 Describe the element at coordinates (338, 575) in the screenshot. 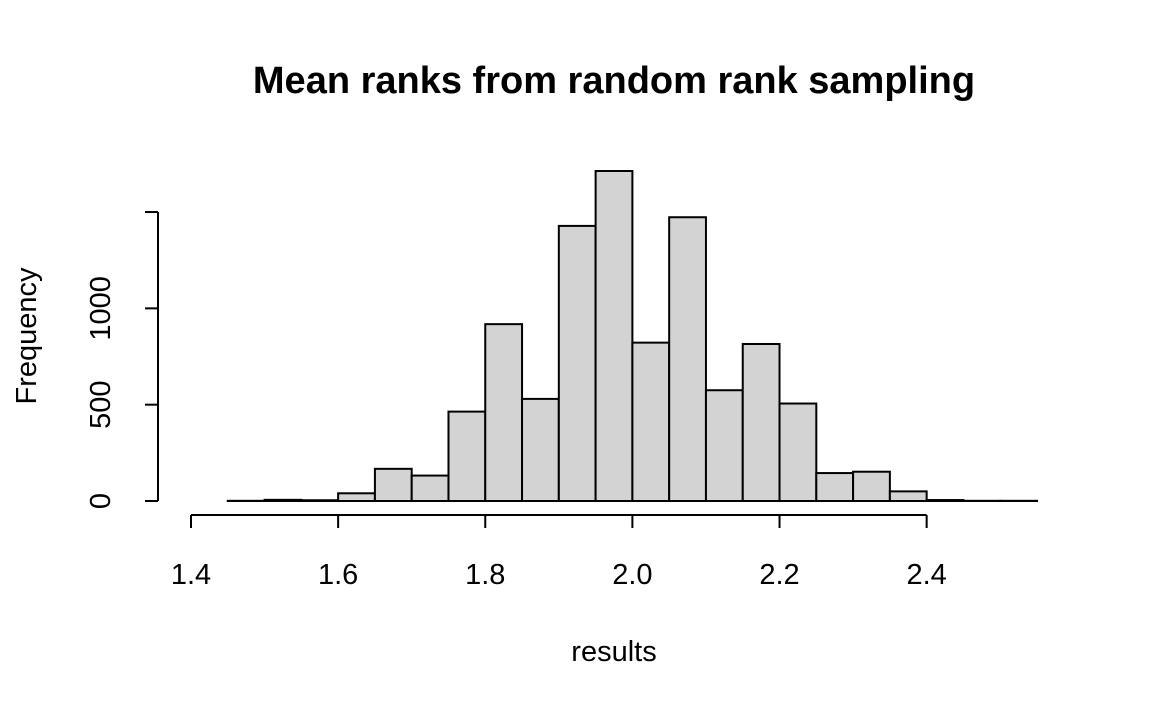

I see `x-tick-label: 1.6` at that location.